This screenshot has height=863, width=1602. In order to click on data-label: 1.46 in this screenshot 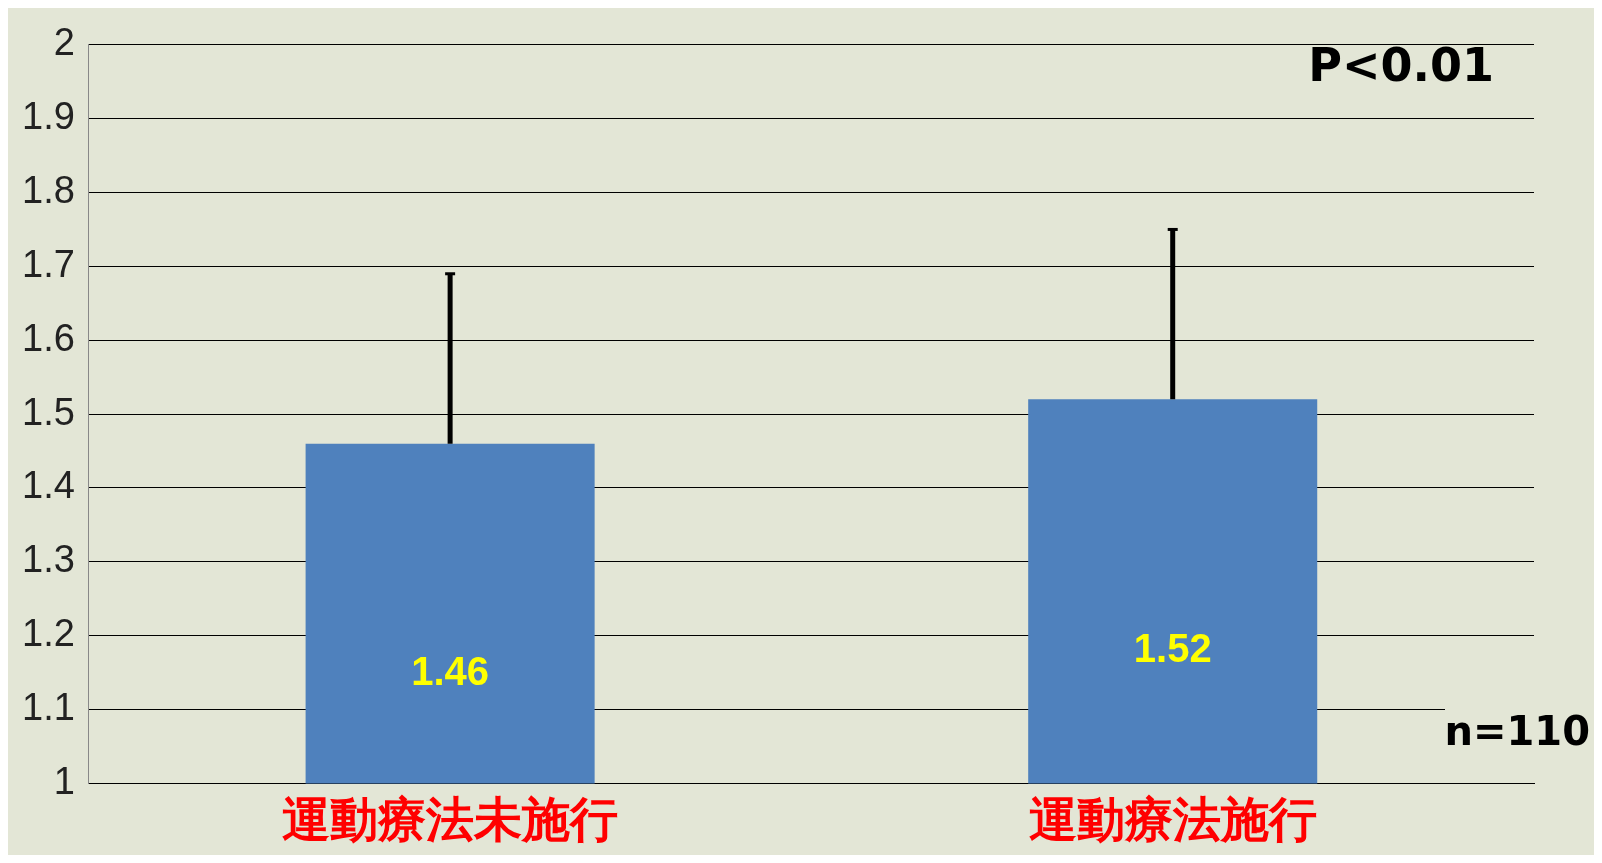, I will do `click(450, 670)`.